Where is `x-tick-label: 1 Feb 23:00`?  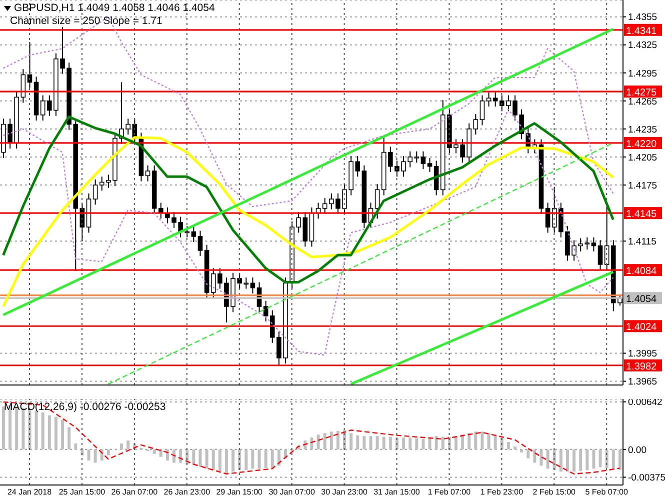
x-tick-label: 1 Feb 23:00 is located at coordinates (502, 492).